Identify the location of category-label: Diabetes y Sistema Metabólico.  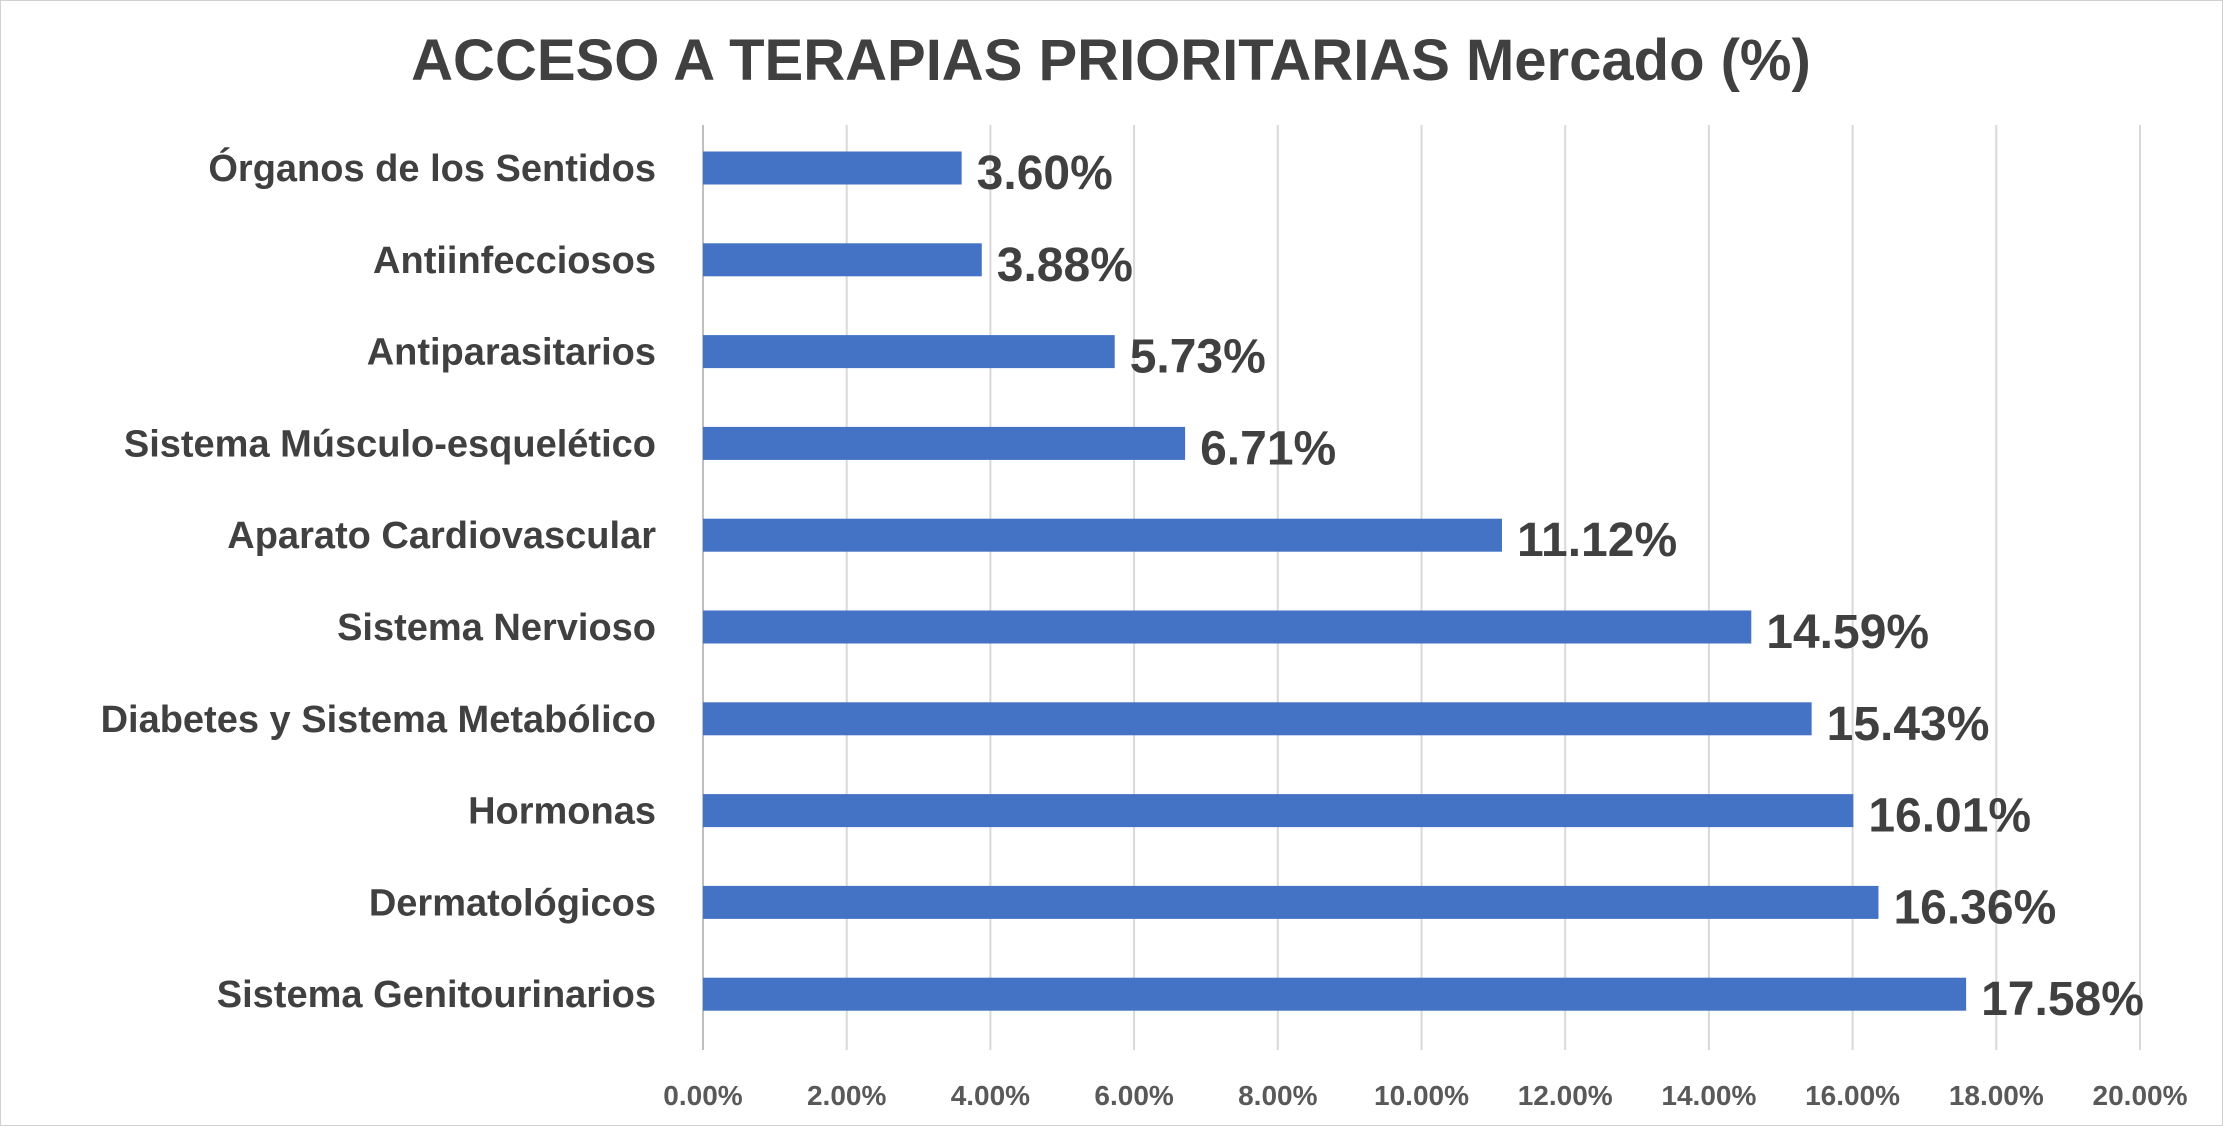
(378, 720).